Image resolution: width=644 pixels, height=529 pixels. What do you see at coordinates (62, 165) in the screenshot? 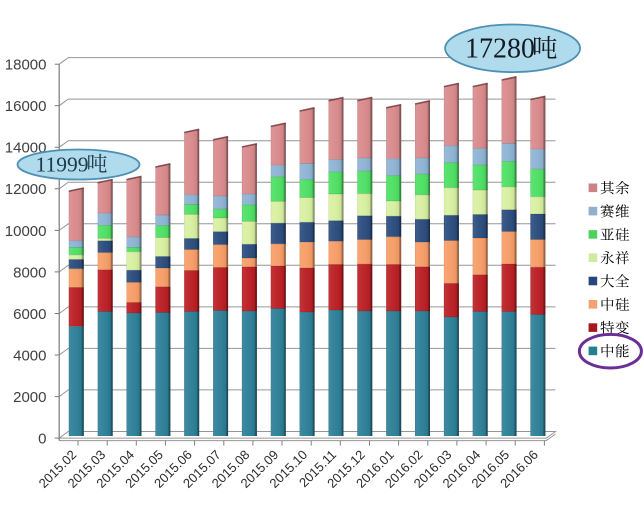
I see `svg-text: 11999` at bounding box center [62, 165].